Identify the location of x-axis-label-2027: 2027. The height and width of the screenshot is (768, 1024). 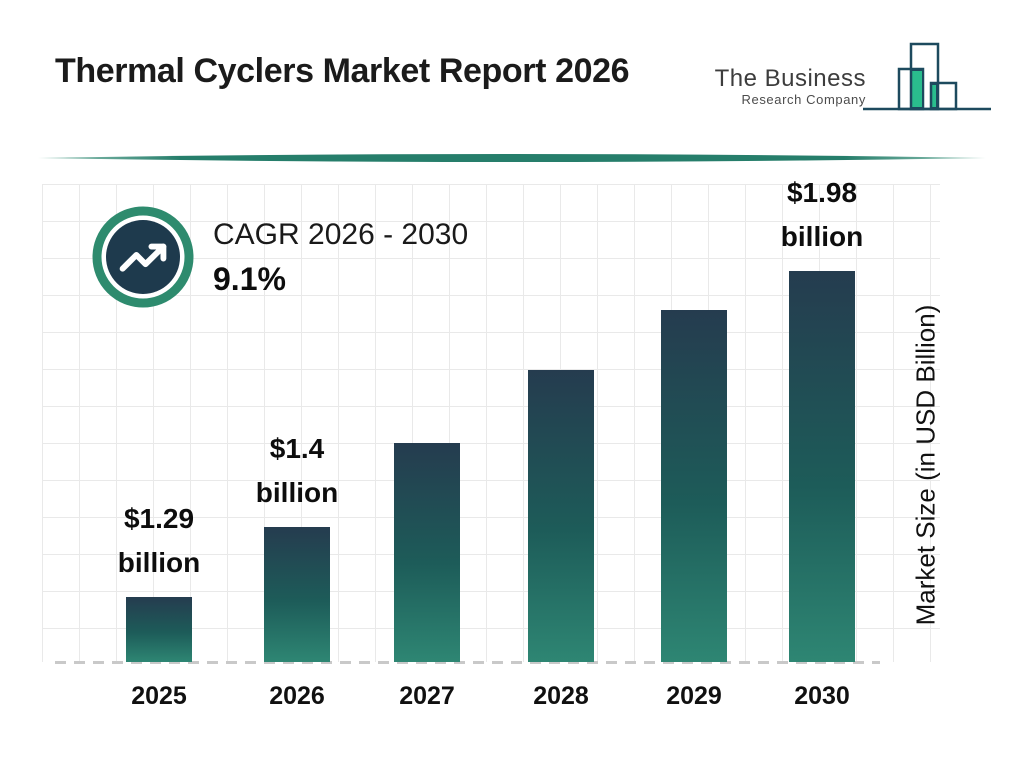
(427, 696).